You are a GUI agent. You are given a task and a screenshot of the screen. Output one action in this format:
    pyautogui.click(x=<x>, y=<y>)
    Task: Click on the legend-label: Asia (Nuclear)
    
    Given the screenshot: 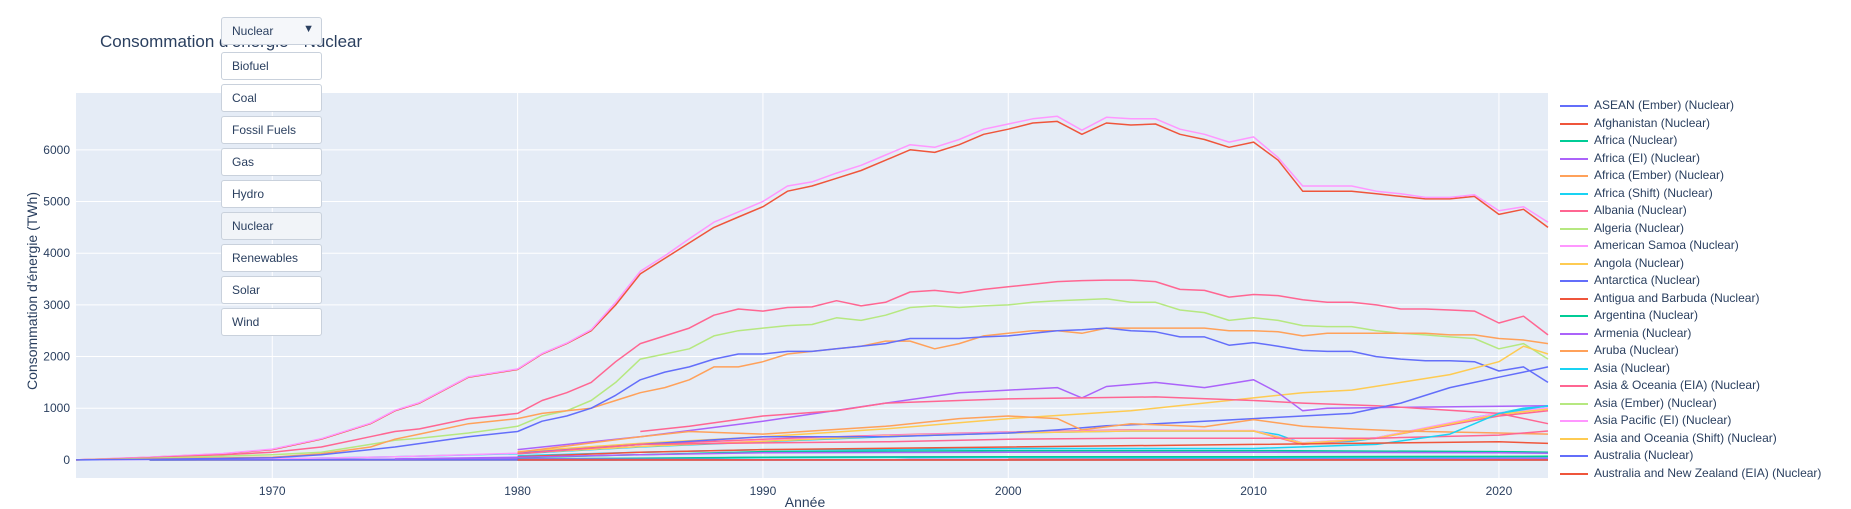 What is the action you would take?
    pyautogui.click(x=1632, y=367)
    